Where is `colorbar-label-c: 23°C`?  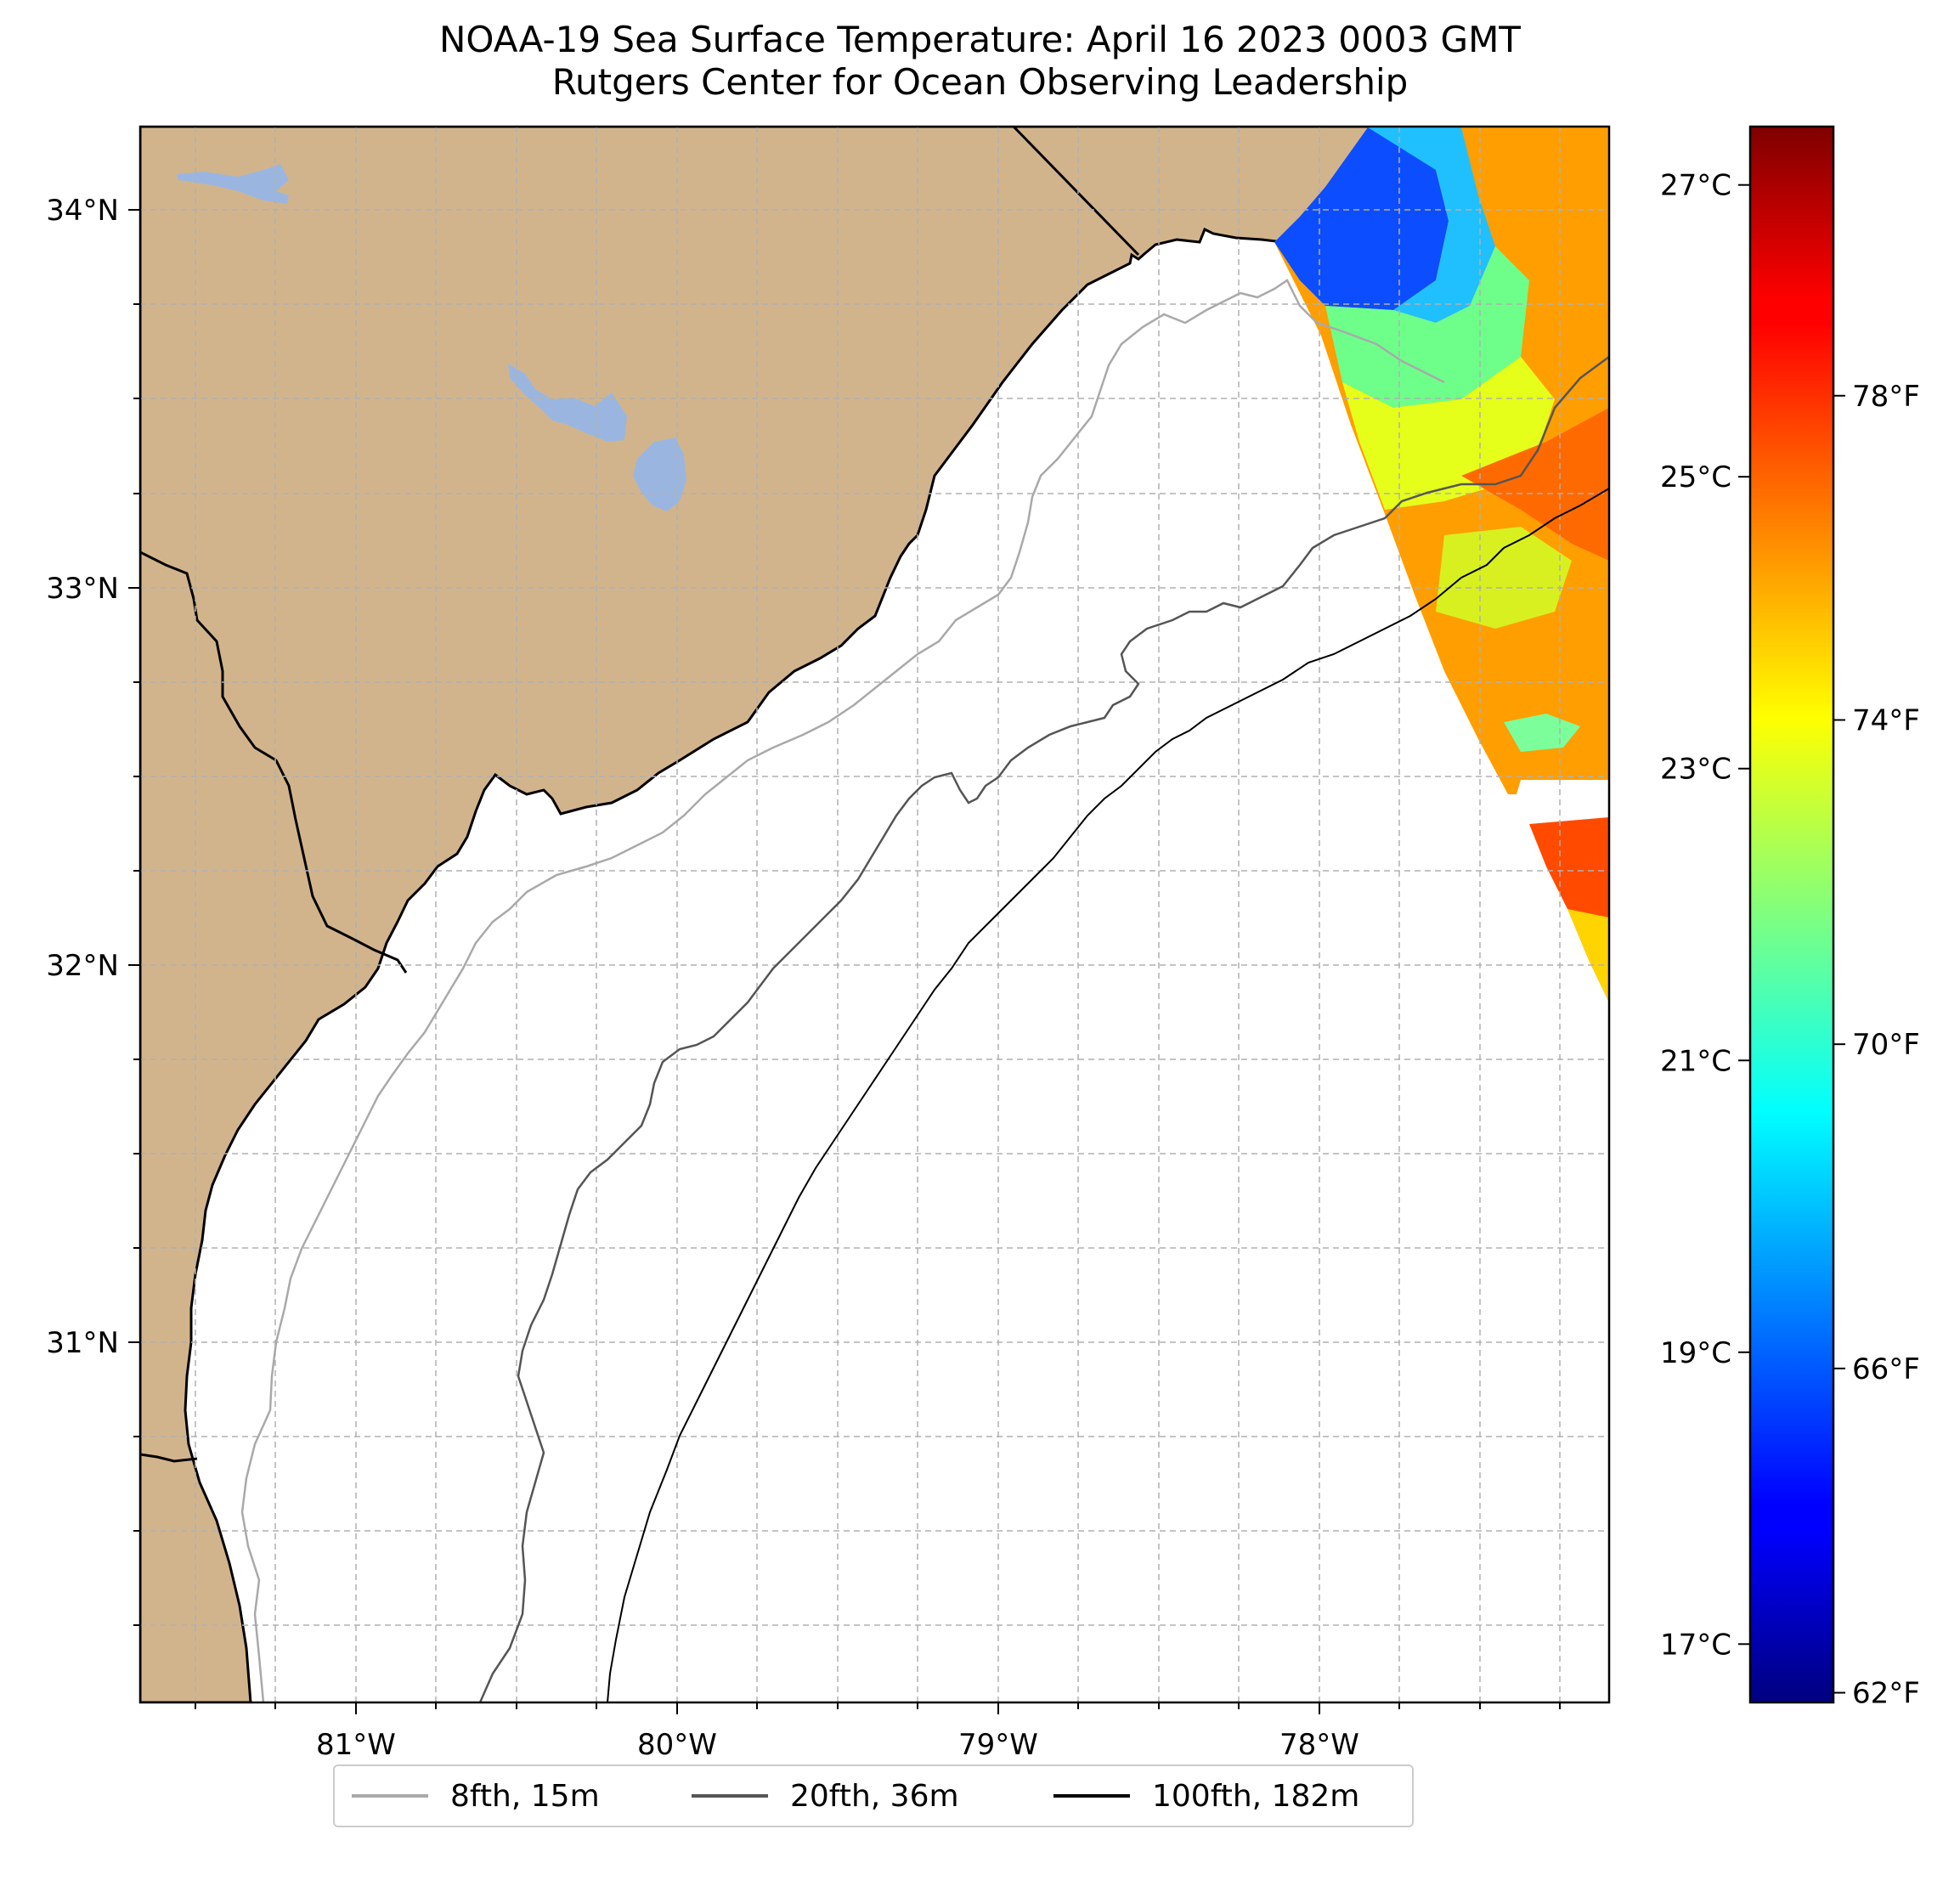 colorbar-label-c: 23°C is located at coordinates (1695, 770).